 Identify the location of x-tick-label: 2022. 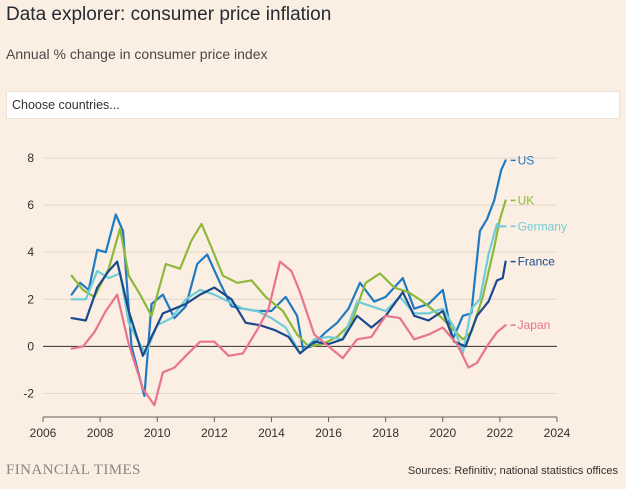
(500, 433).